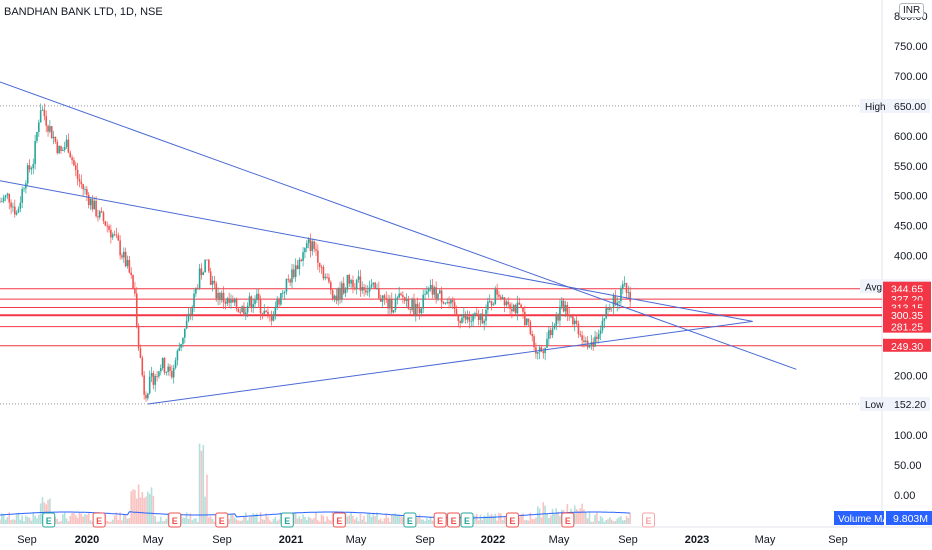  Describe the element at coordinates (907, 347) in the screenshot. I see `level-label-value: 249.30` at that location.